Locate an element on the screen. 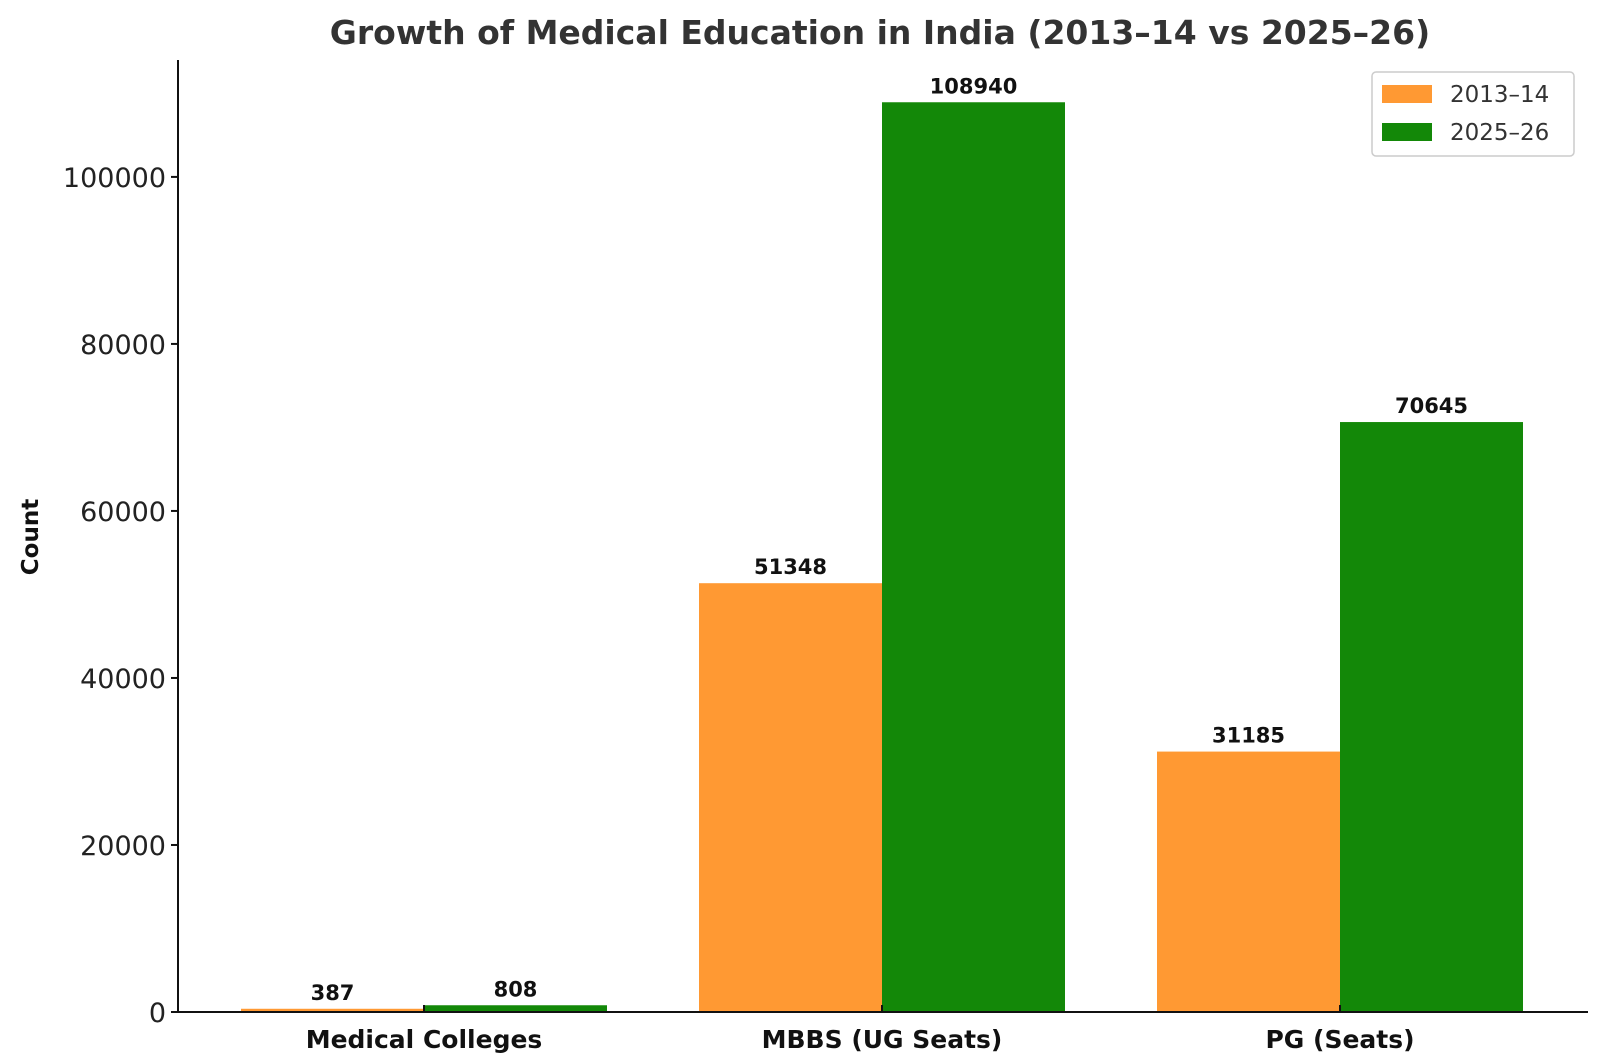 The width and height of the screenshot is (1600, 1061). data-label: 387 is located at coordinates (333, 993).